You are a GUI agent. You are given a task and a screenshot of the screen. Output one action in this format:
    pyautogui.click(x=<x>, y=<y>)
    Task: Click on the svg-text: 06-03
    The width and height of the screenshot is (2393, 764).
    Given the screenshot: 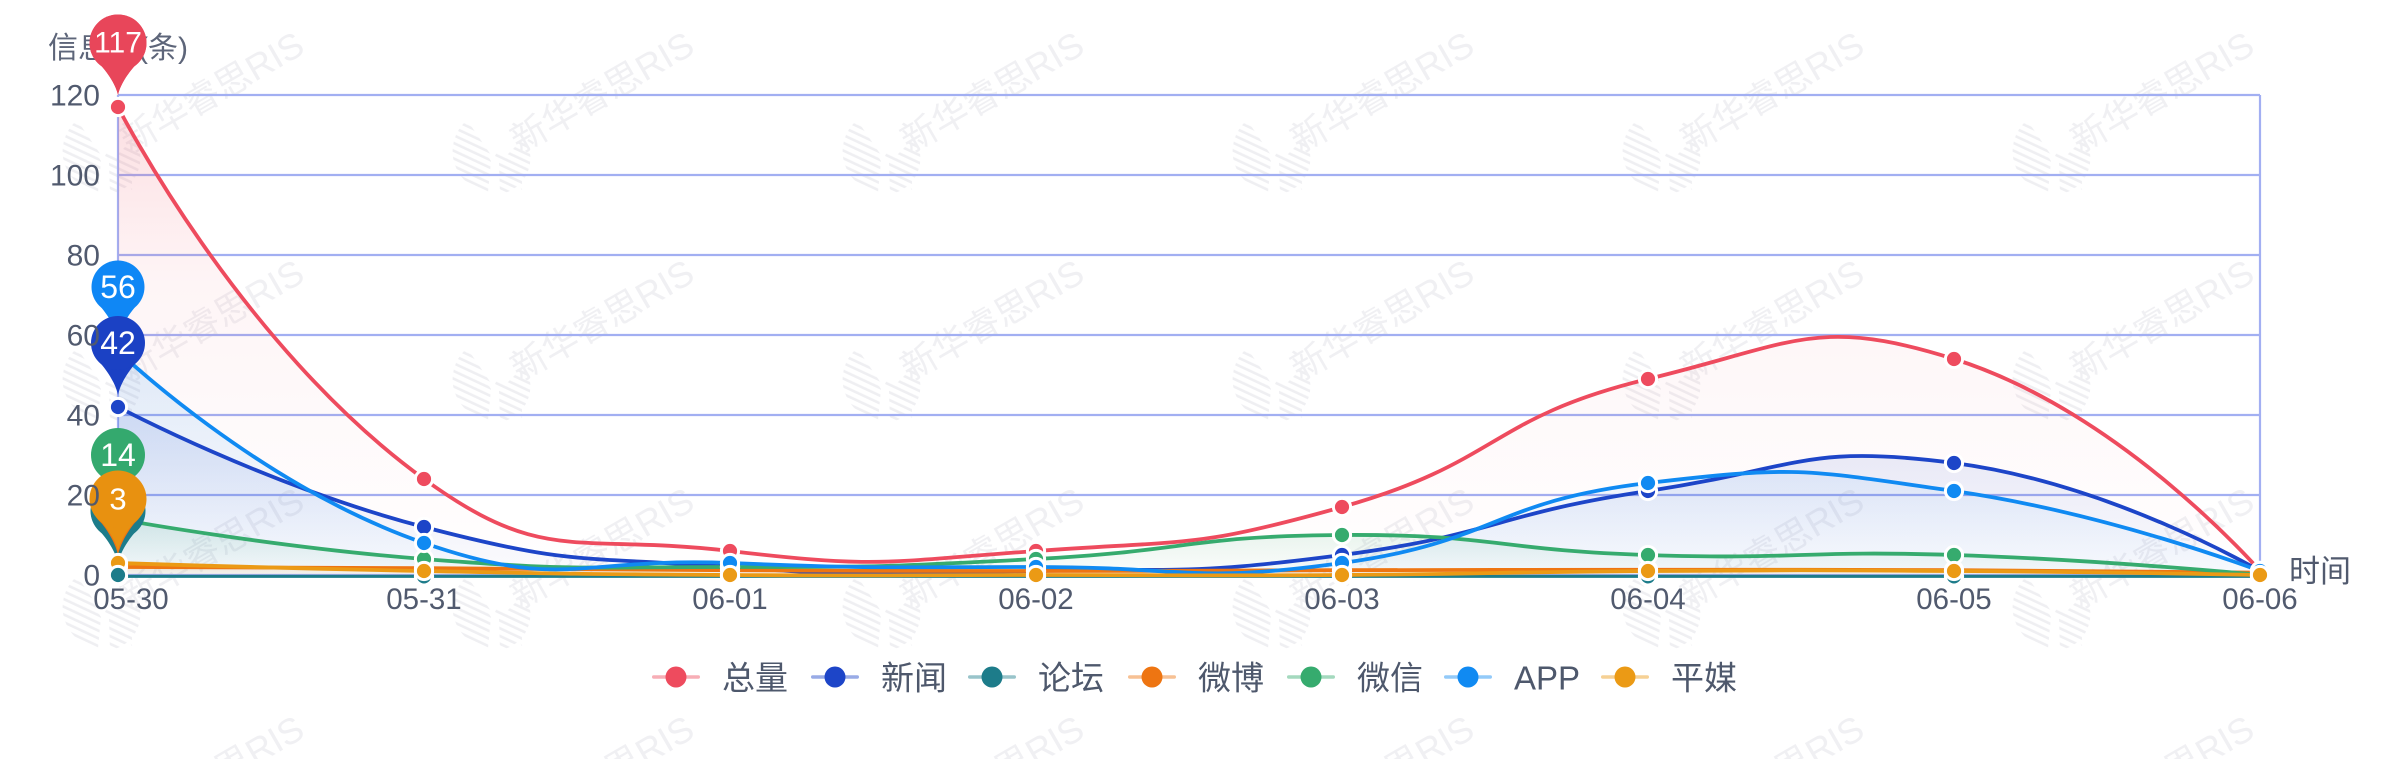 What is the action you would take?
    pyautogui.click(x=1341, y=599)
    